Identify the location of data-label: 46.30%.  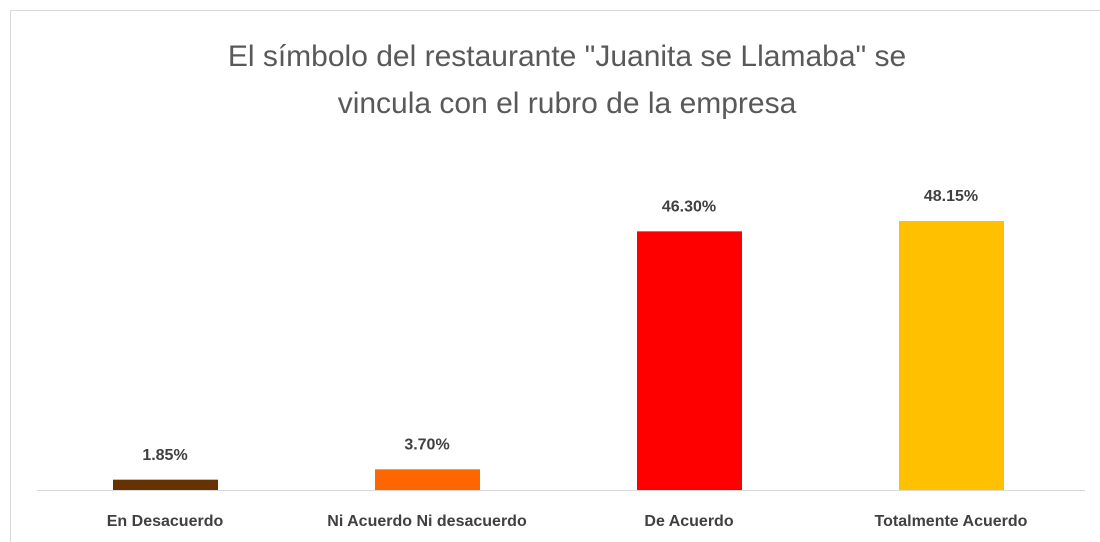
(689, 207).